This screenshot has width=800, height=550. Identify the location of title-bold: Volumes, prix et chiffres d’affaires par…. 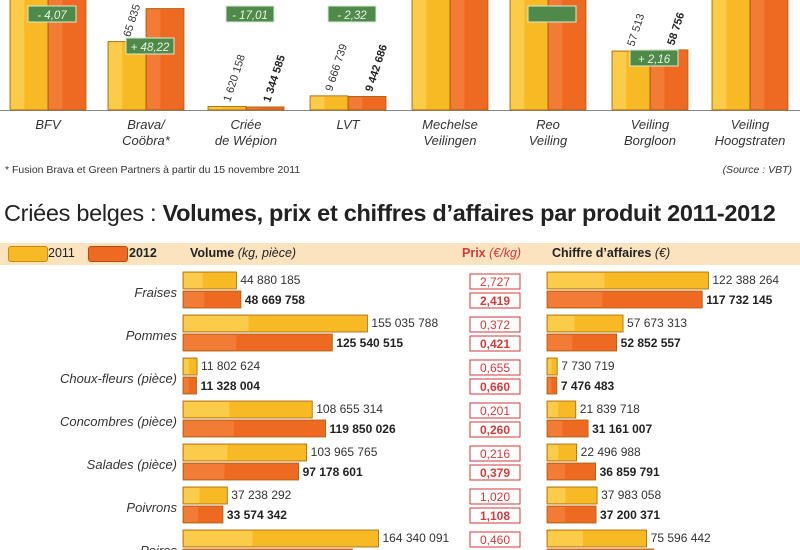
(469, 213).